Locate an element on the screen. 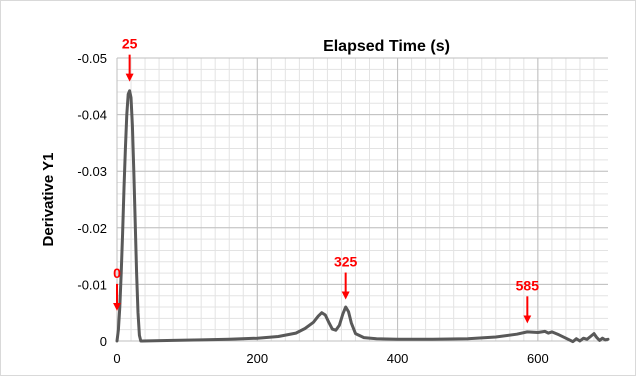  y-tick-label: -0.05 is located at coordinates (92, 58).